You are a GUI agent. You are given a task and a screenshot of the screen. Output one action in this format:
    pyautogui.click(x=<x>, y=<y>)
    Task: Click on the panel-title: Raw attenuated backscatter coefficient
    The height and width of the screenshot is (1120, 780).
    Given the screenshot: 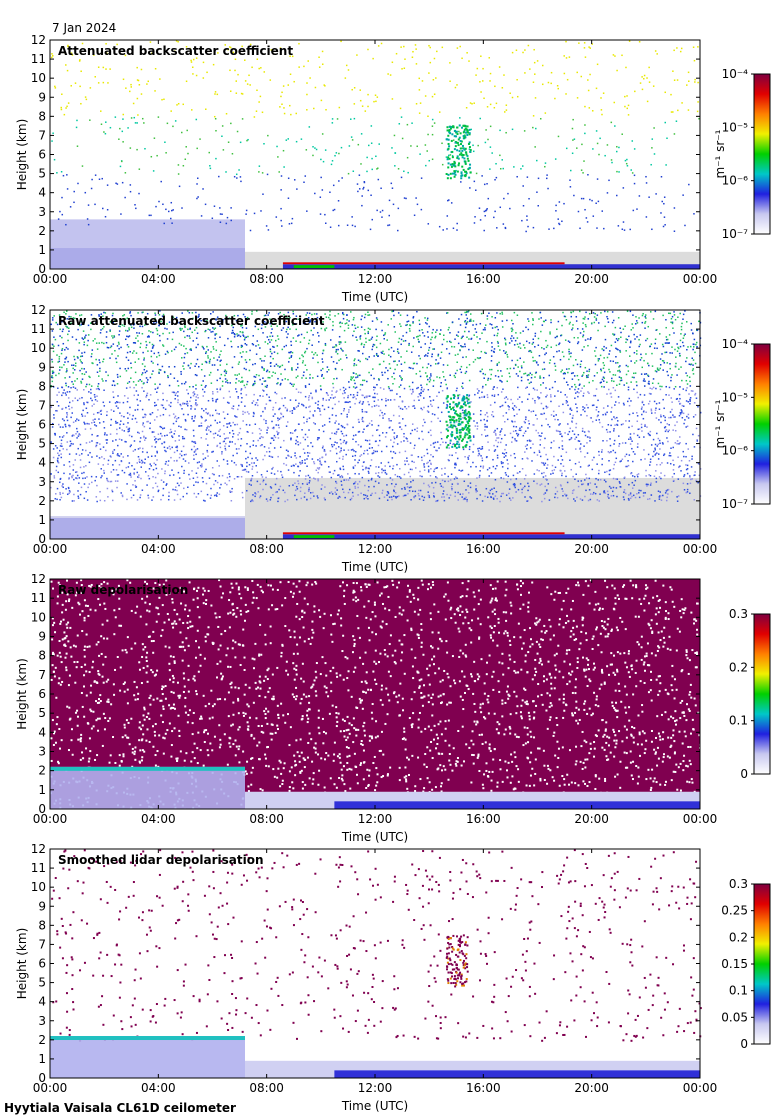 What is the action you would take?
    pyautogui.click(x=191, y=321)
    